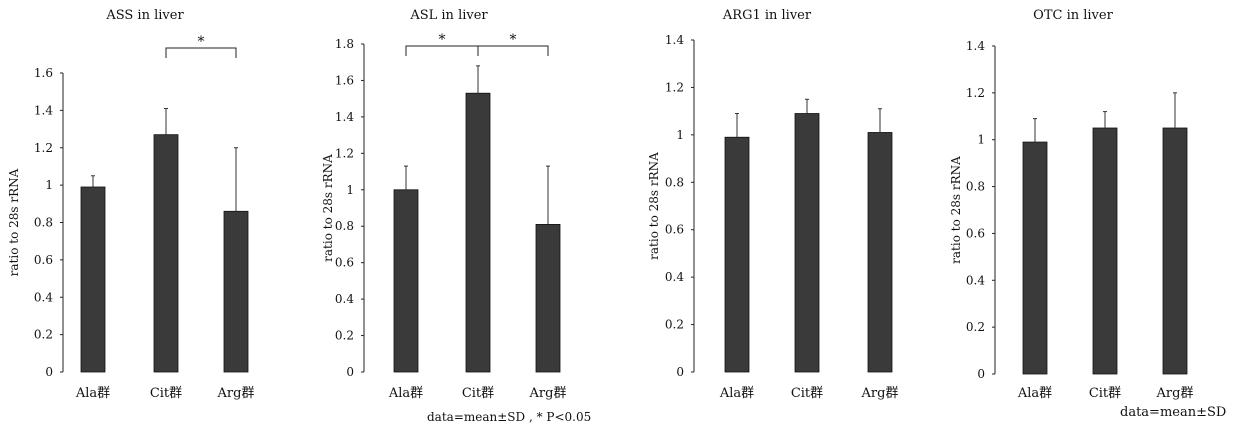 The height and width of the screenshot is (428, 1246). I want to click on chart-1-bar-Arg群, so click(236, 291).